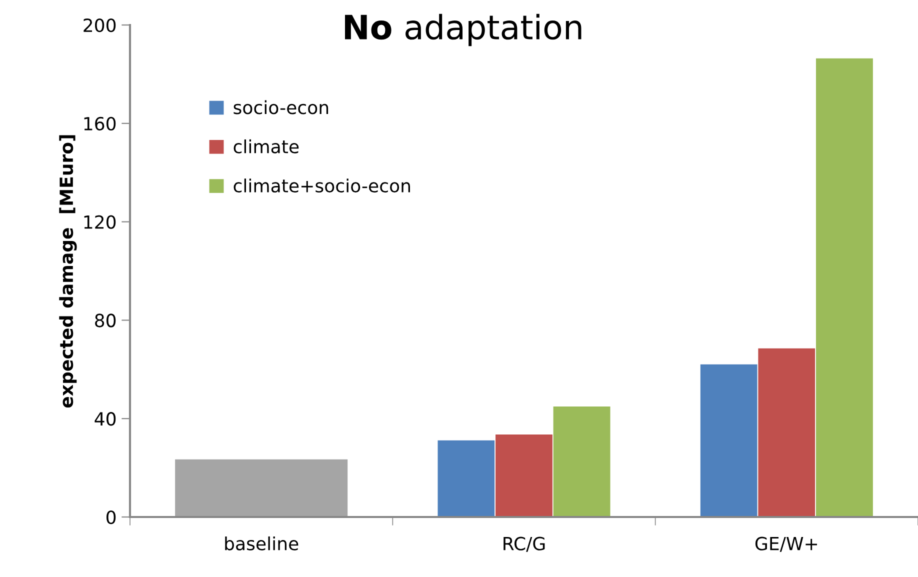 This screenshot has height=577, width=918. What do you see at coordinates (111, 517) in the screenshot?
I see `y-tick-label: 0` at bounding box center [111, 517].